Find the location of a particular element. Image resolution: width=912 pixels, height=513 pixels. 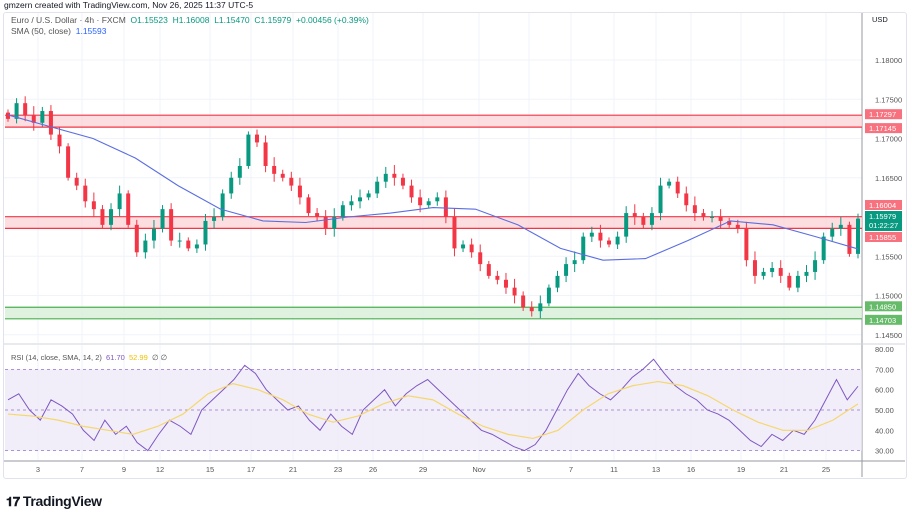

tradingview-logo: 𝟏𝟕 TradingView is located at coordinates (54, 501).